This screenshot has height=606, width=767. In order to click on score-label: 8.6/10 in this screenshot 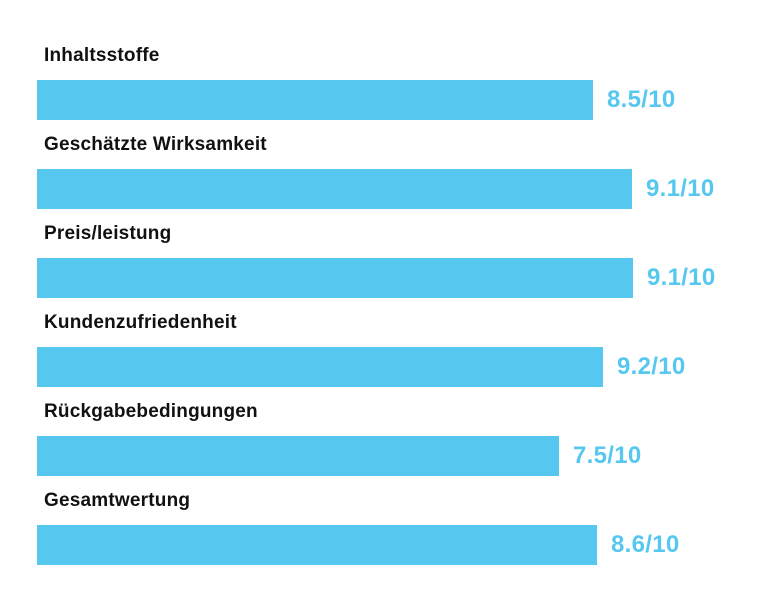, I will do `click(645, 544)`.